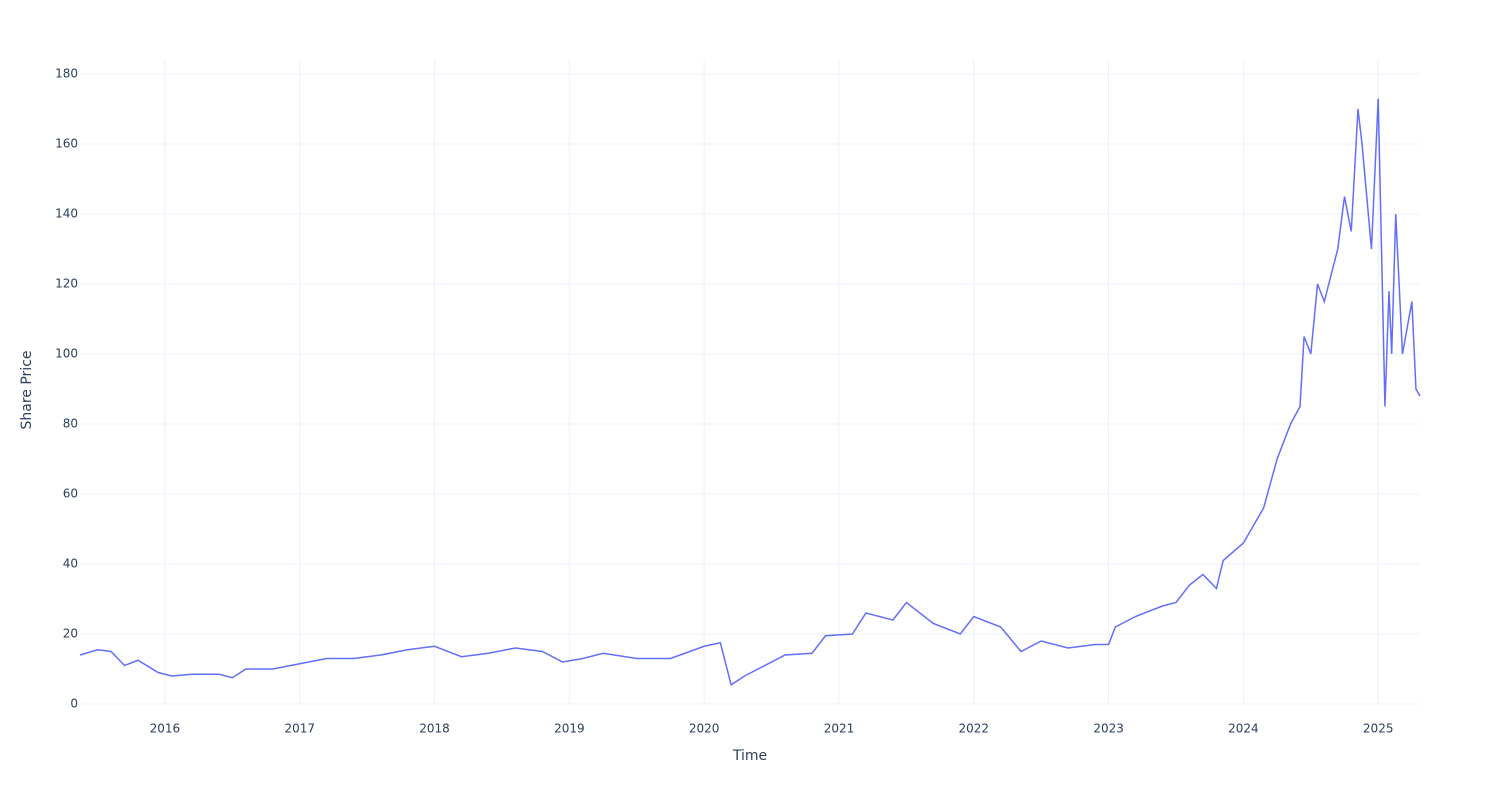 This screenshot has height=804, width=1500. I want to click on x-tick-label: 2024, so click(1243, 729).